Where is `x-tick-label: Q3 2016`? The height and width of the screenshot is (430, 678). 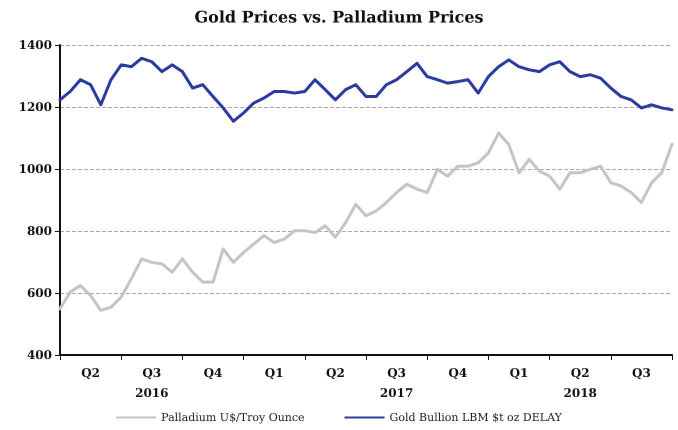 x-tick-label: Q3 2016 is located at coordinates (152, 383).